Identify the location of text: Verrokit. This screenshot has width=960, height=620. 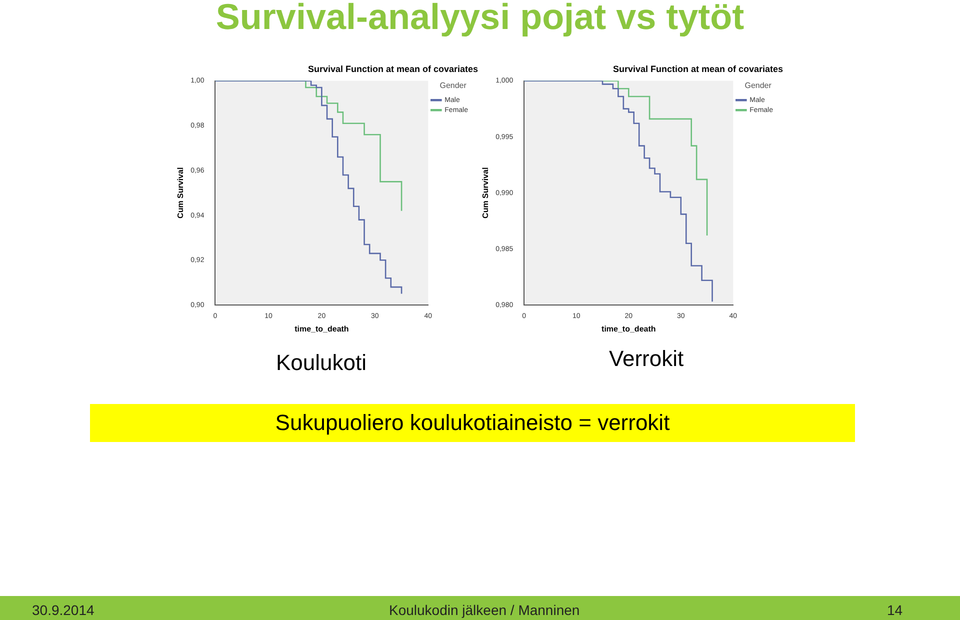
(646, 359).